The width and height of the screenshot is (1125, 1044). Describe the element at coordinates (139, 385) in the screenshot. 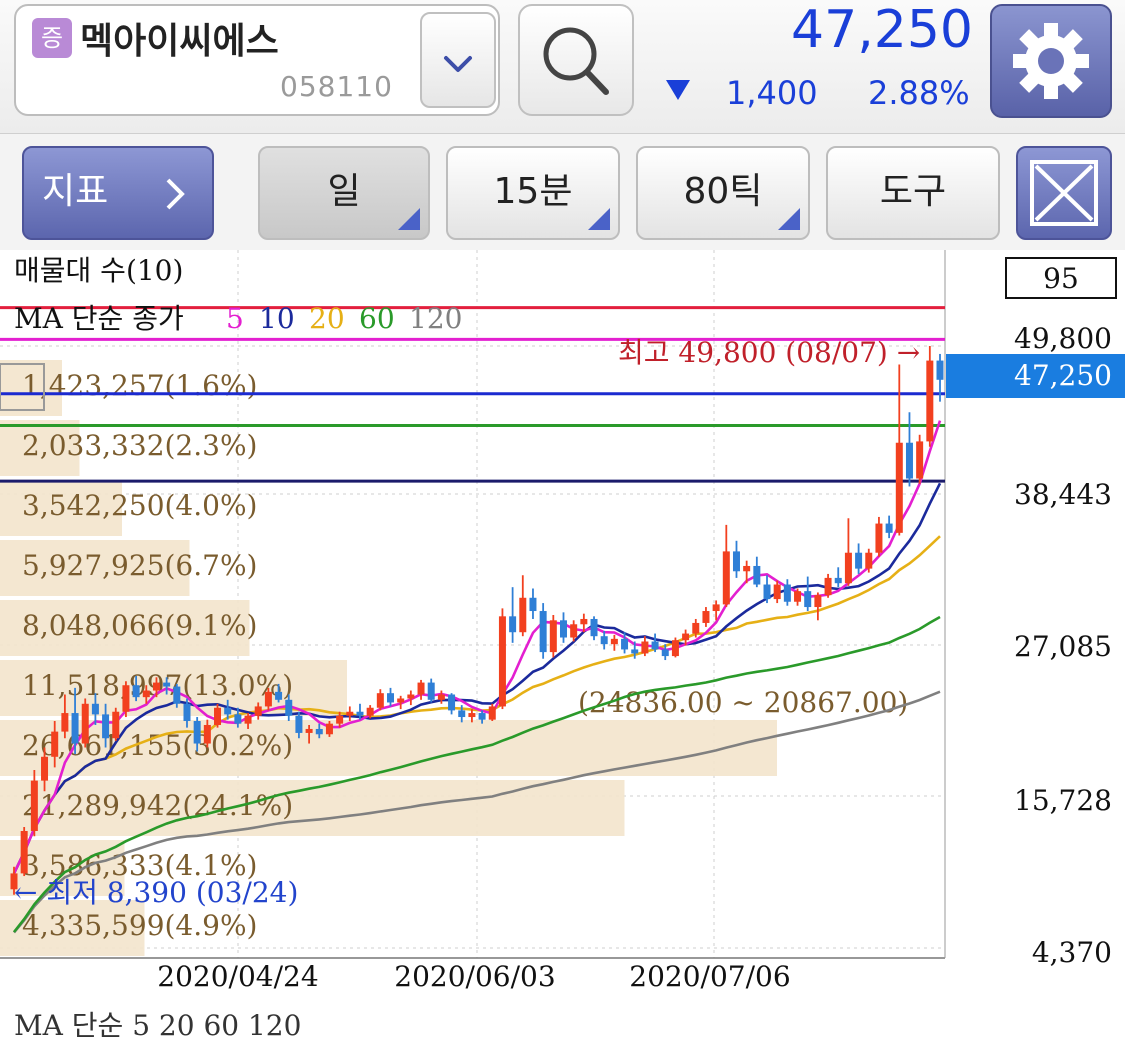

I see `volume-profile-label: 1,423,257(1.6%)` at that location.